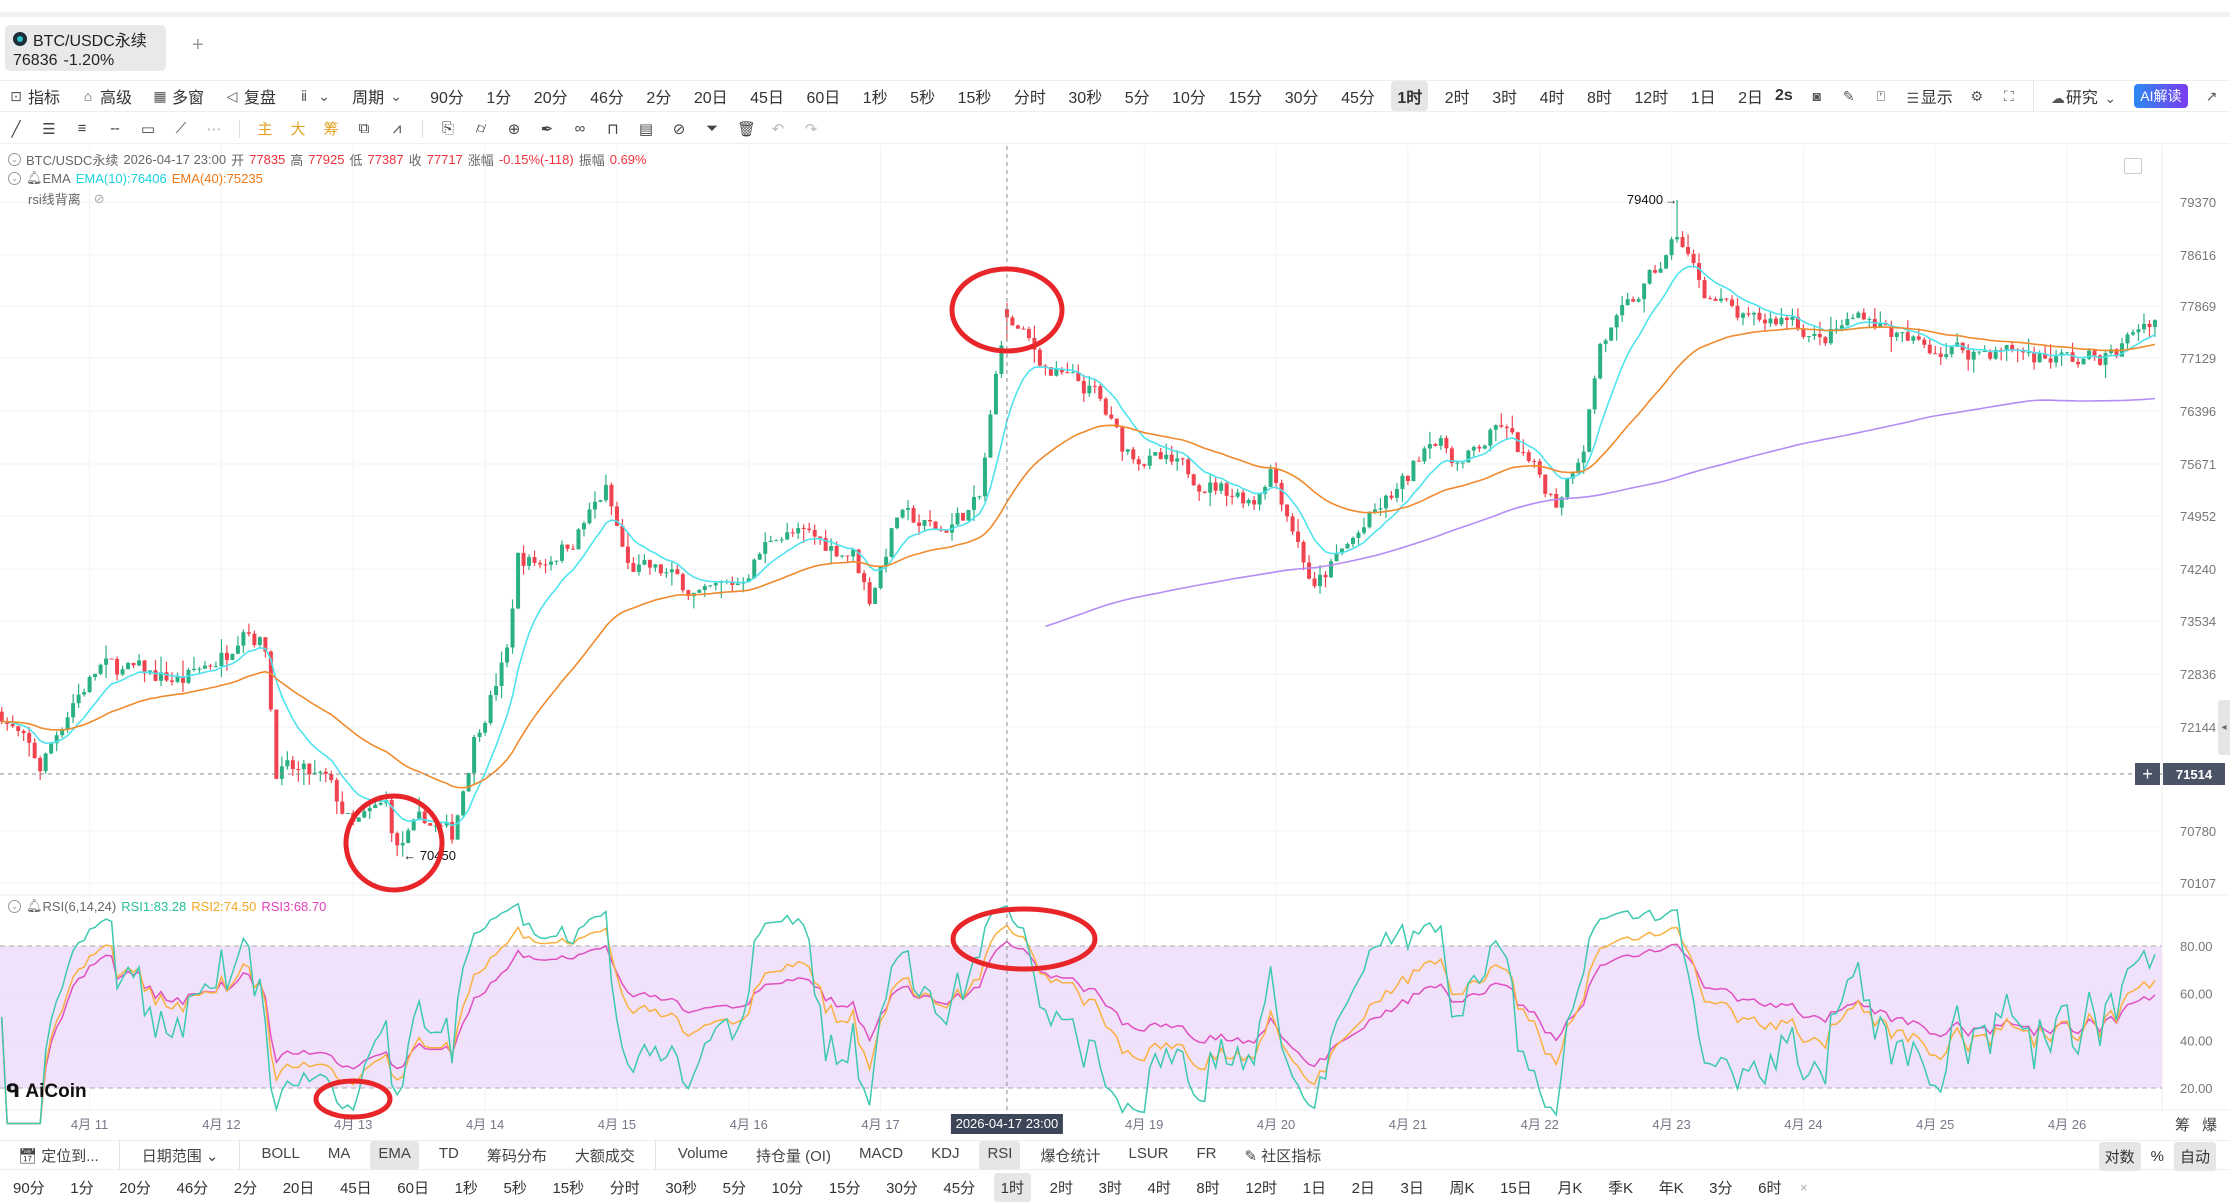 The image size is (2230, 1202). Describe the element at coordinates (1462, 1188) in the screenshot. I see `bottom-period-27: 周K` at that location.